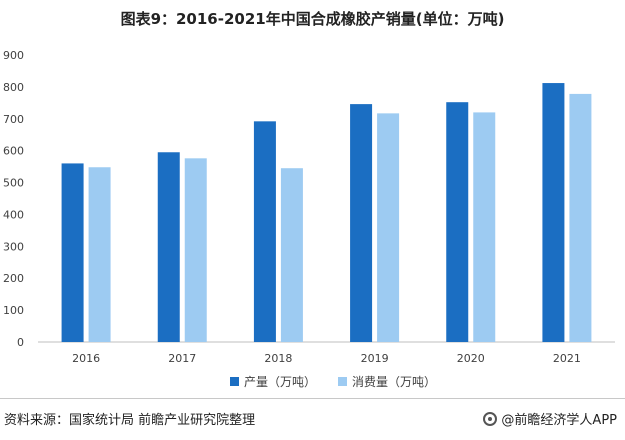 The width and height of the screenshot is (625, 440). Describe the element at coordinates (312, 19) in the screenshot. I see `chart-title: 图表9：2016-2021年中国合成橡胶产销量(单位：万吨)` at that location.